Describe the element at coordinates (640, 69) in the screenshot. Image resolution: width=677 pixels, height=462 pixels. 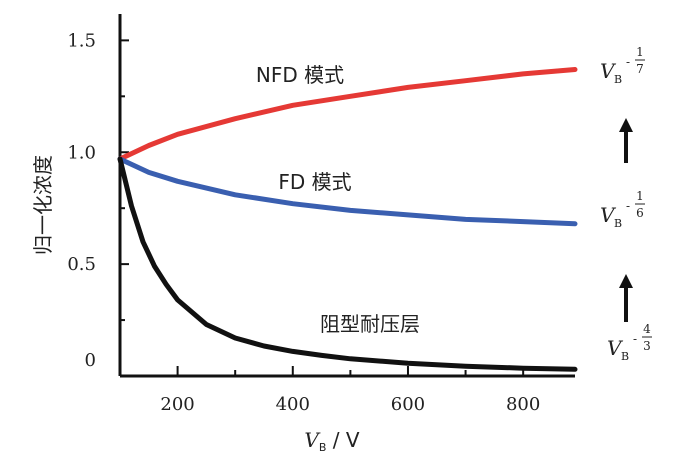
I see `annotation-denominator: 7` at that location.